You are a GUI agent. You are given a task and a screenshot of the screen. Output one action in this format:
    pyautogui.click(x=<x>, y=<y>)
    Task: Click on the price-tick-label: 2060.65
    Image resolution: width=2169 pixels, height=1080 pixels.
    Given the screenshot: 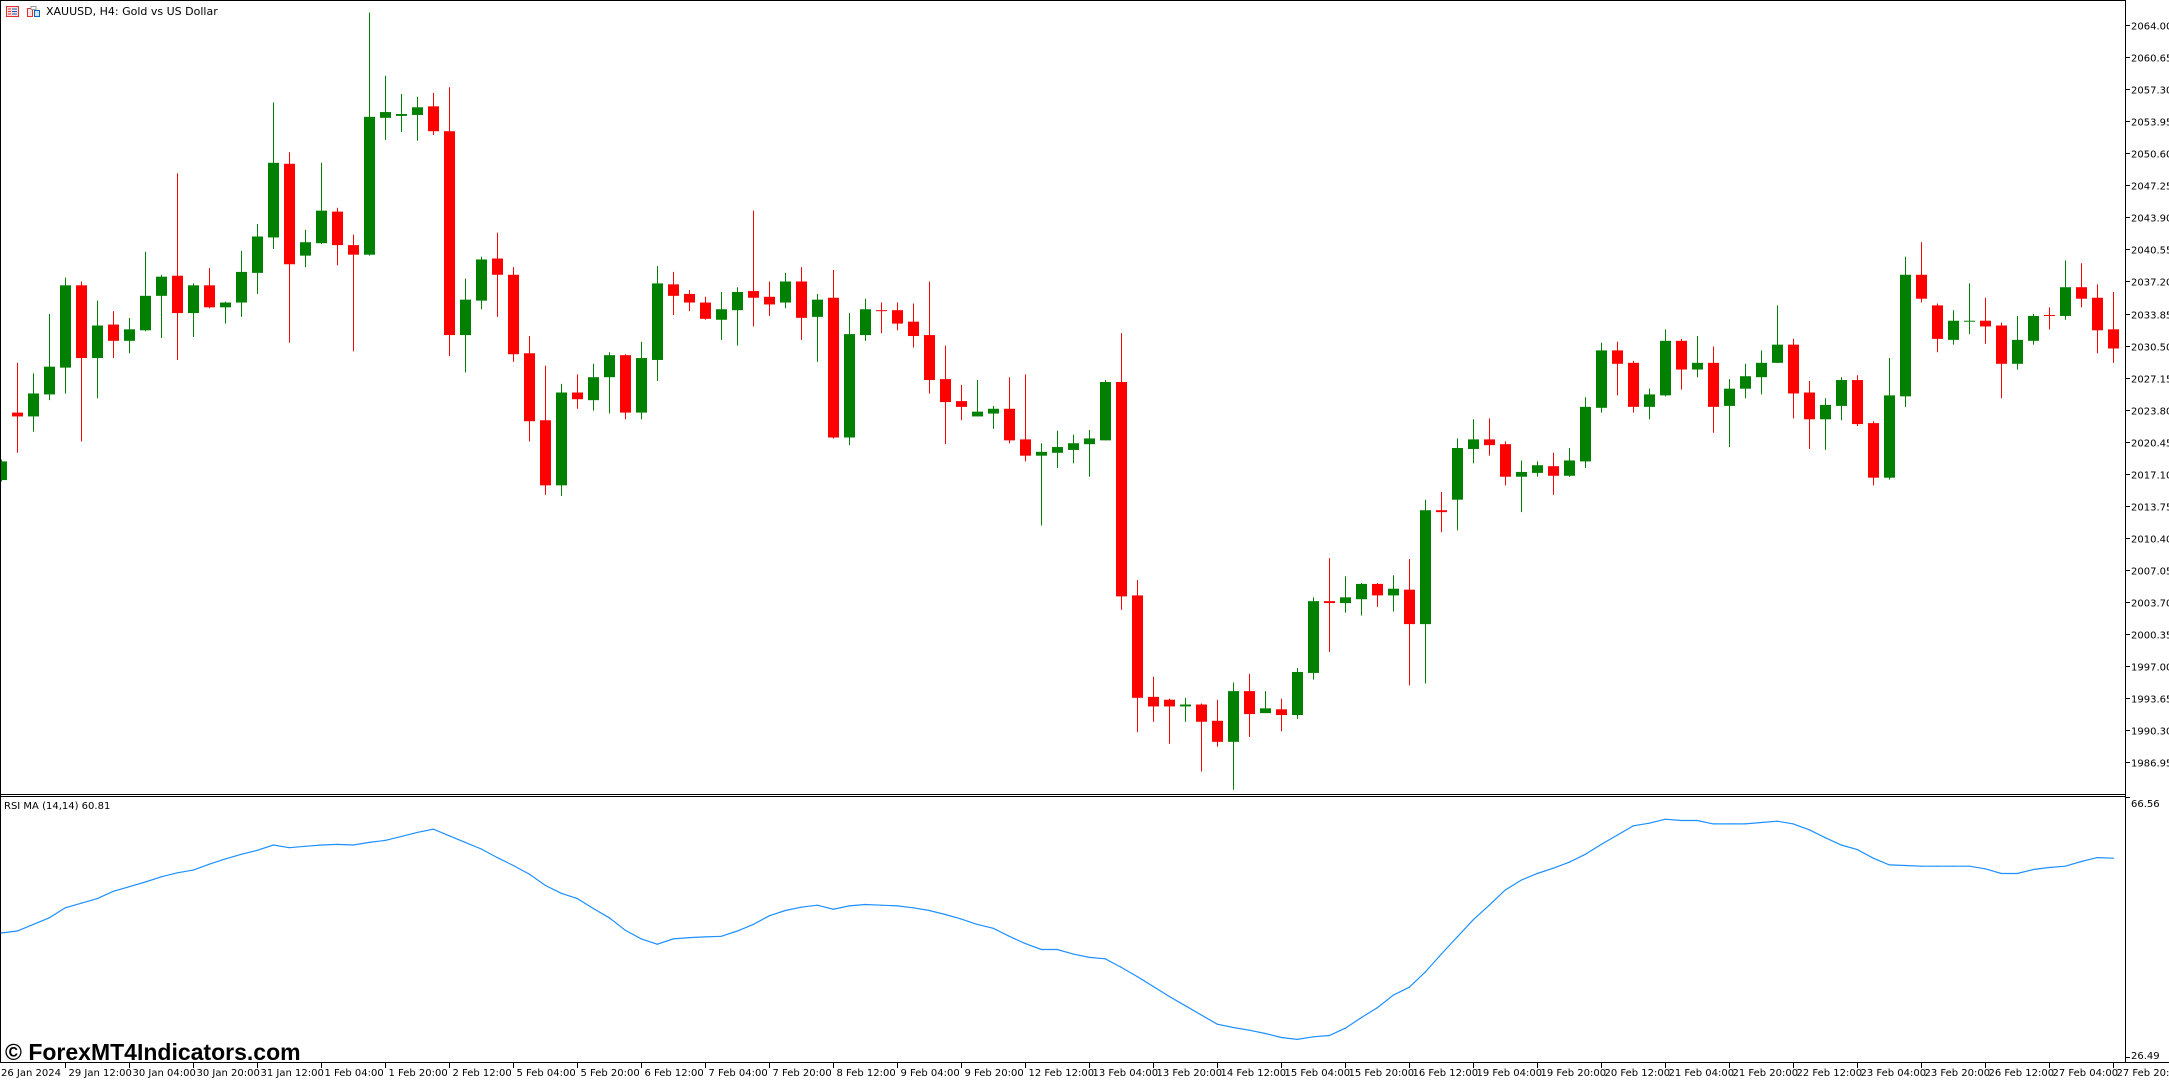 What is the action you would take?
    pyautogui.click(x=2150, y=59)
    